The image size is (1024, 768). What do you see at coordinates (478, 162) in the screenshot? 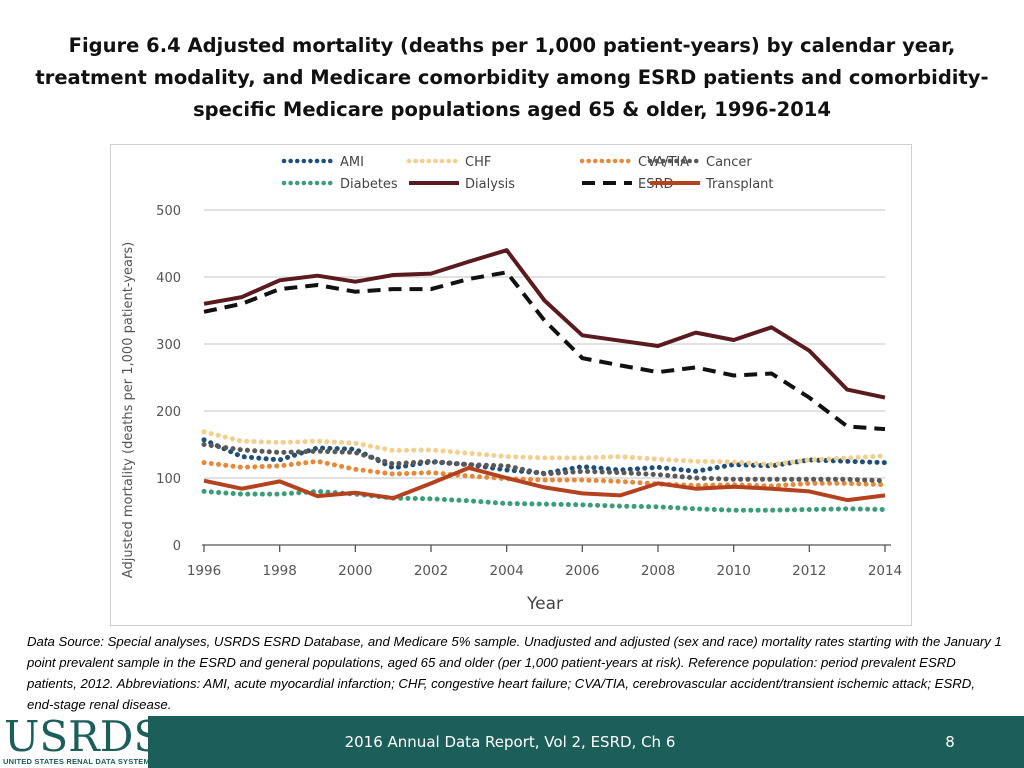
I see `legend-label: CHF` at bounding box center [478, 162].